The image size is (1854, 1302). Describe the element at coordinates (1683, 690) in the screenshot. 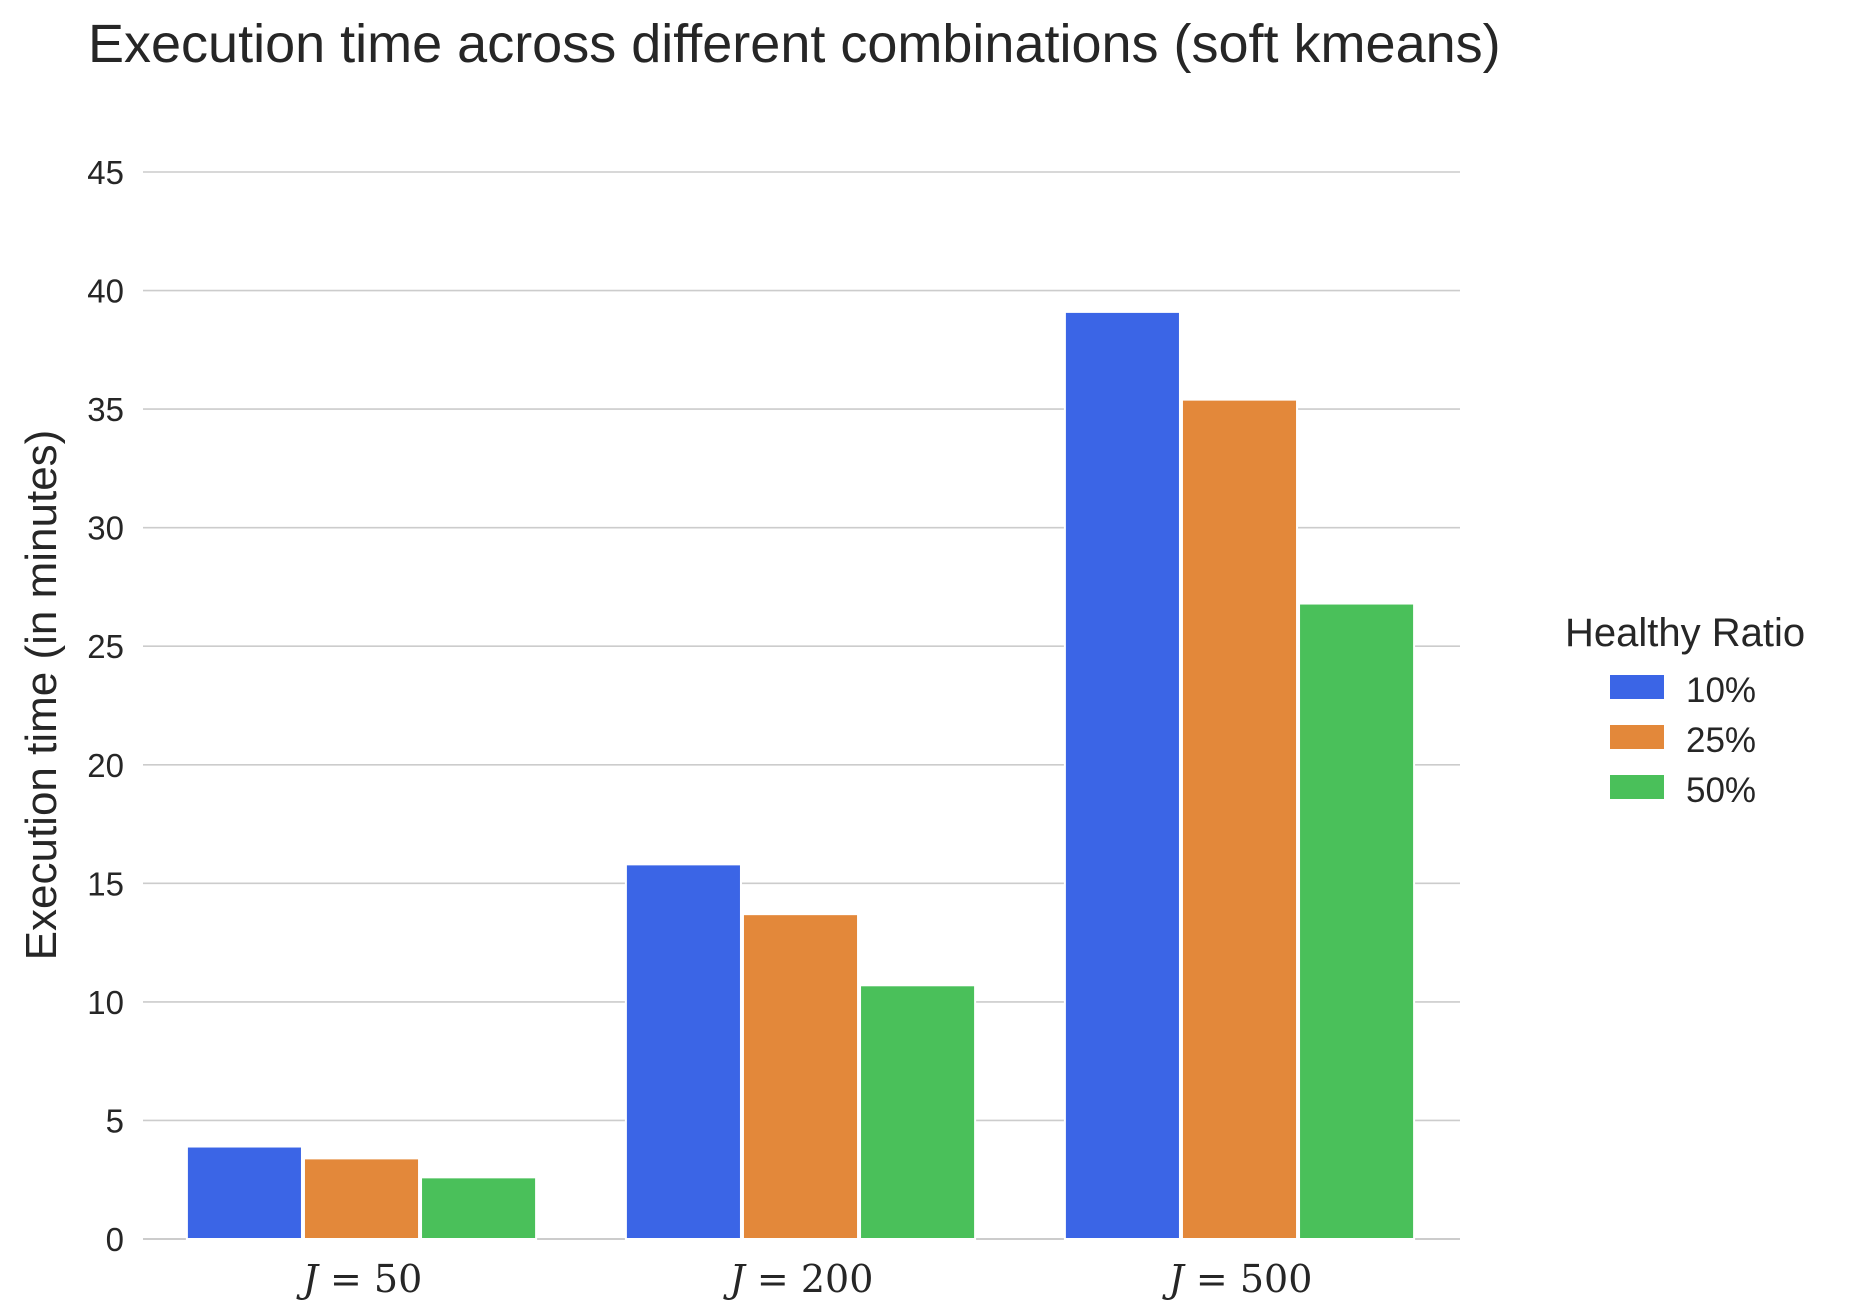

I see `legend-item: 10%` at that location.